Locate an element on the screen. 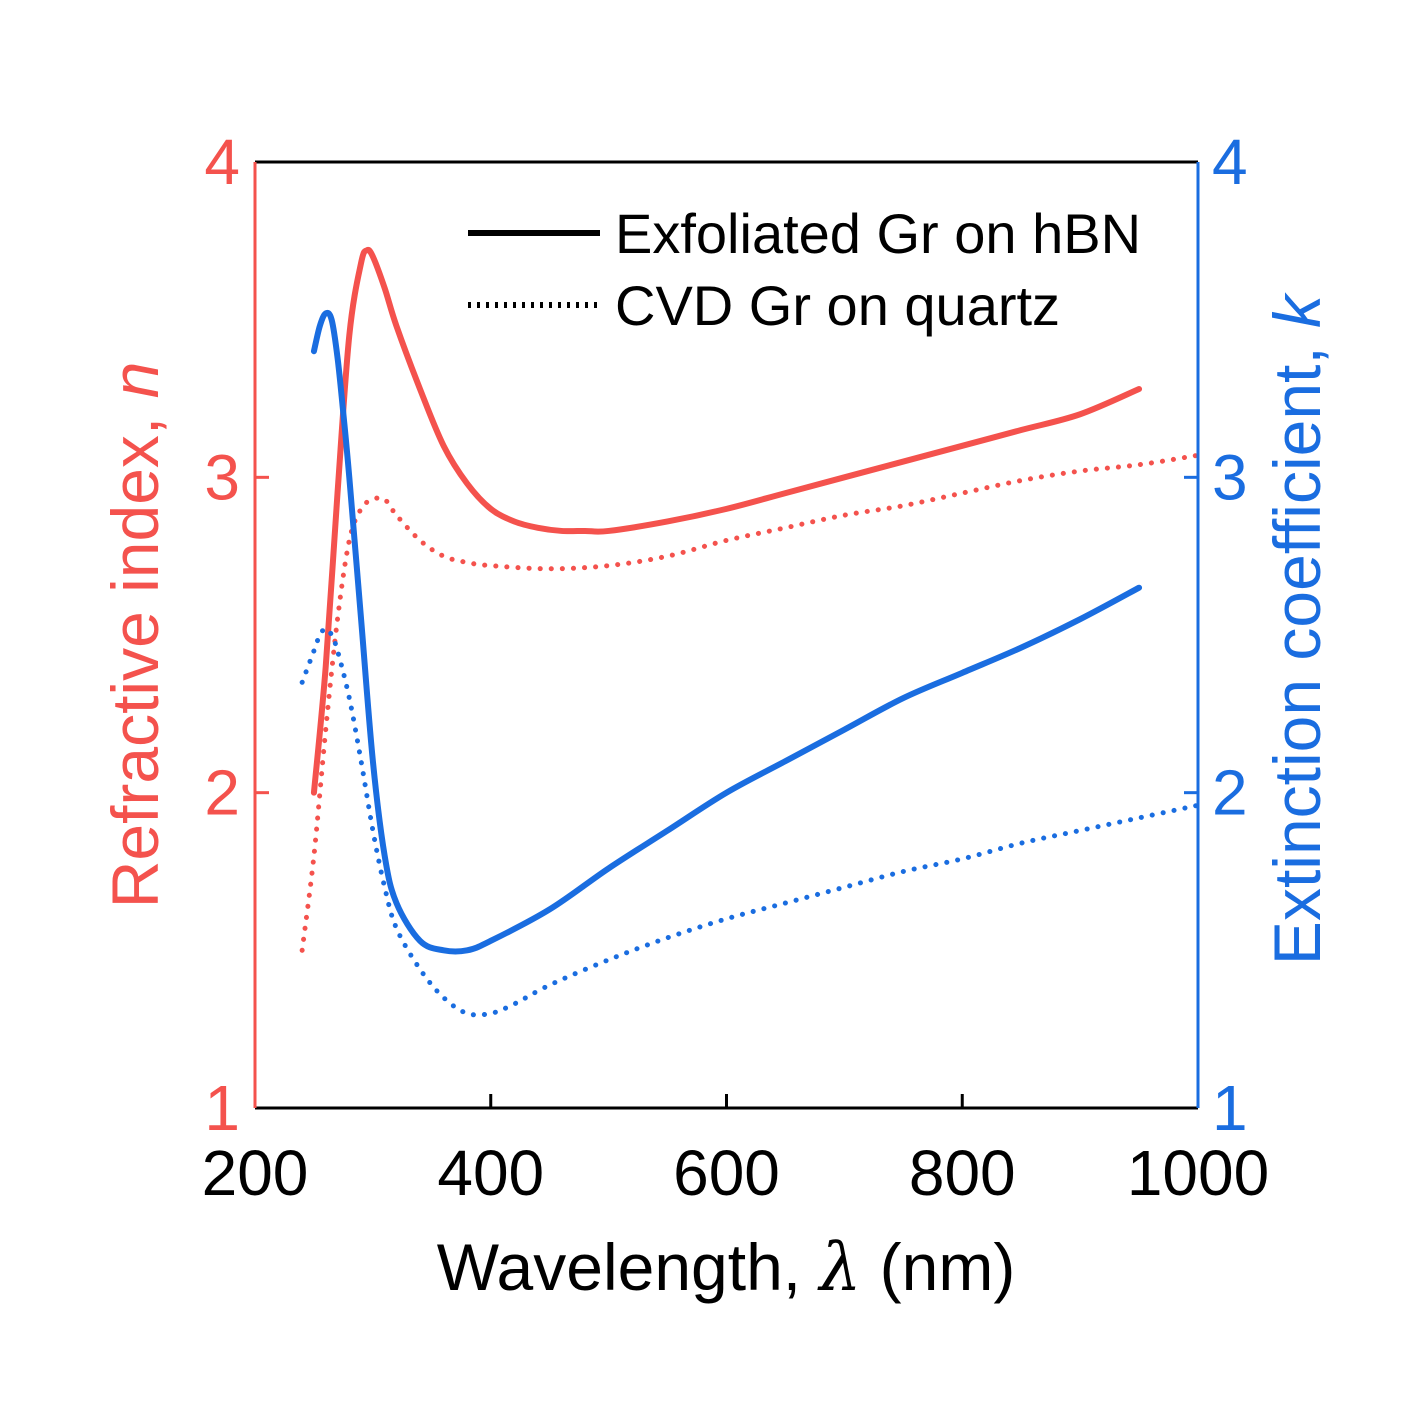  left-y-tick-label: 2 is located at coordinates (222, 793).